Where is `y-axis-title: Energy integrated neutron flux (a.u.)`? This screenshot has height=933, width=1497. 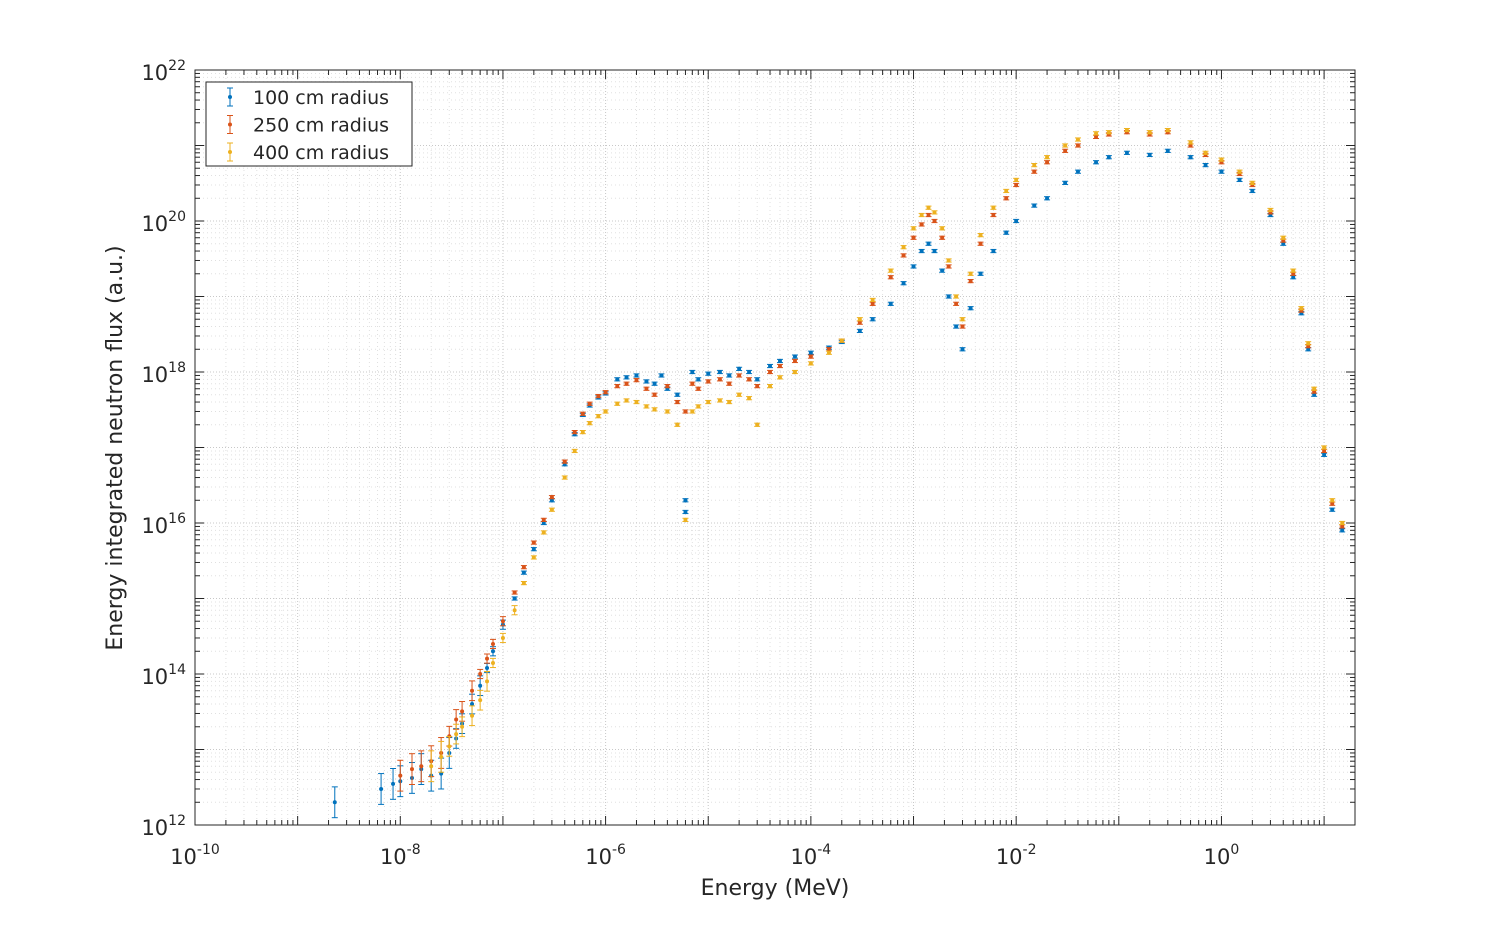
y-axis-title: Energy integrated neutron flux (a.u.) is located at coordinates (115, 447).